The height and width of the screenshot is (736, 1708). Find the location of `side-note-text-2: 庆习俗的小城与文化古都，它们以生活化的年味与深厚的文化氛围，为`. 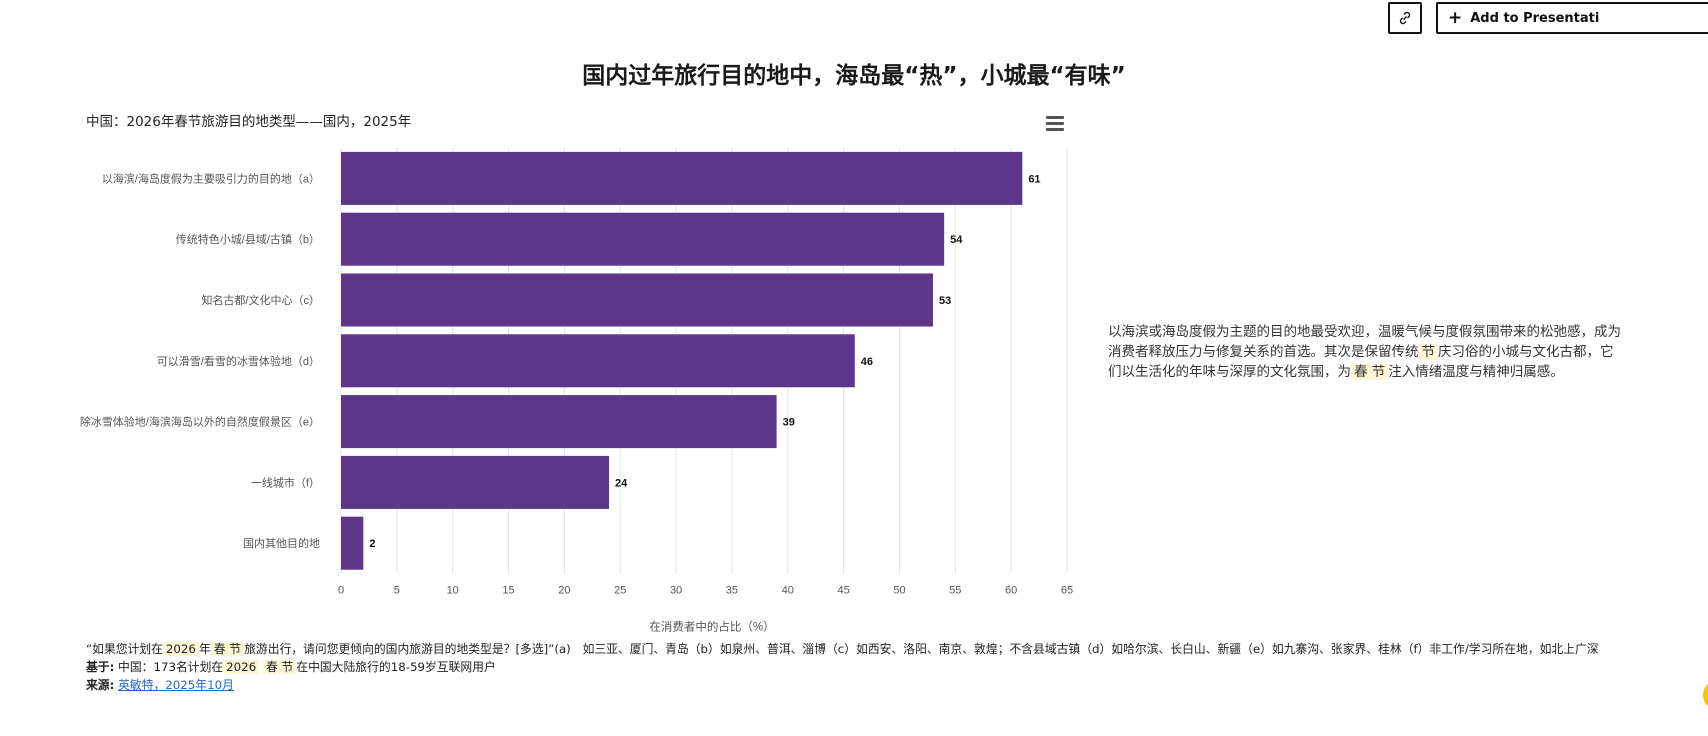

side-note-text-2: 庆习俗的小城与文化古都，它们以生活化的年味与深厚的文化氛围，为 is located at coordinates (1361, 362).